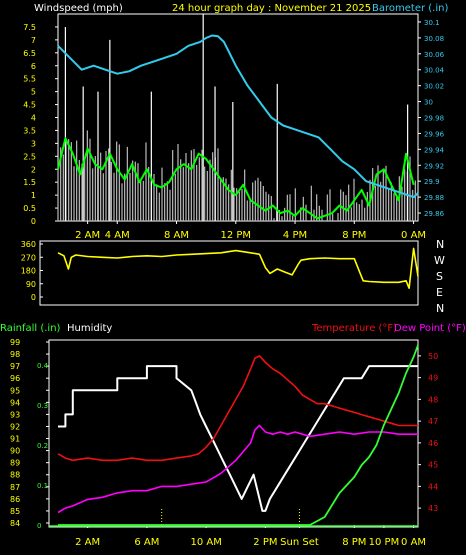 The height and width of the screenshot is (555, 466). I want to click on humidity-y-tick-label: 96, so click(15, 378).